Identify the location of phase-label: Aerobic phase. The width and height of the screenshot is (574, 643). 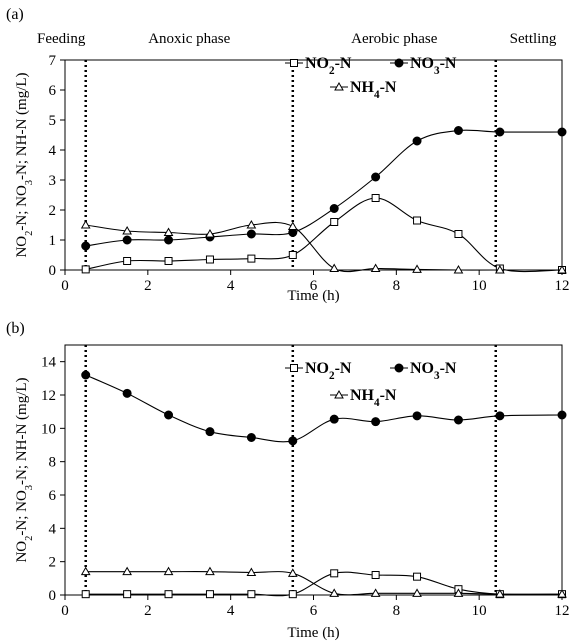
(394, 39).